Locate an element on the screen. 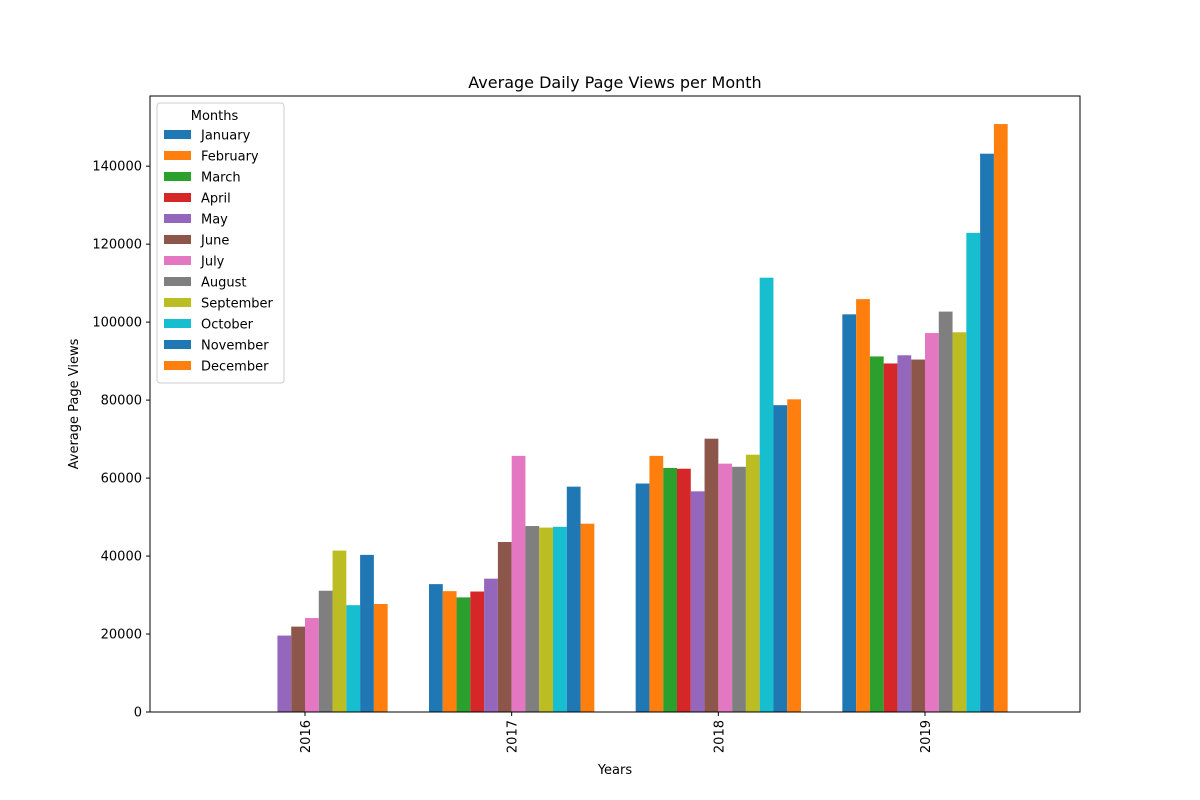 The height and width of the screenshot is (800, 1200). bar-november-2017 is located at coordinates (573, 599).